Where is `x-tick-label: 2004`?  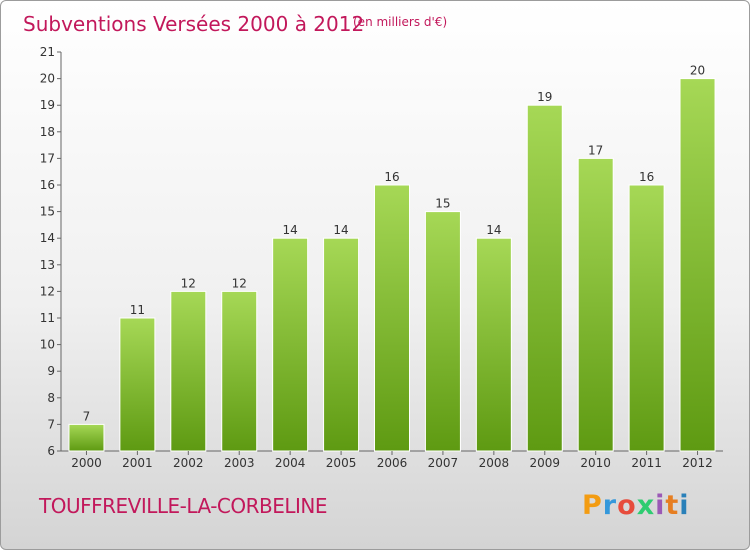 x-tick-label: 2004 is located at coordinates (290, 463).